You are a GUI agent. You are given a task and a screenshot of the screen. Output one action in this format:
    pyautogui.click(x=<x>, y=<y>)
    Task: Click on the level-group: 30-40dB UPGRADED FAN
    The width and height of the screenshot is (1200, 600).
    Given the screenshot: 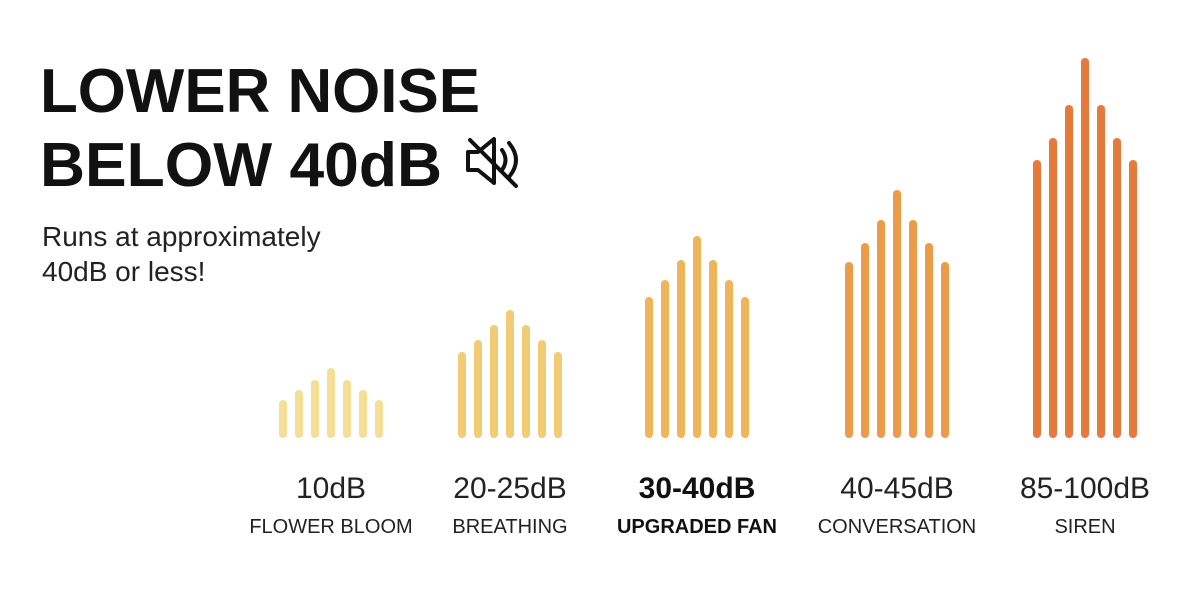 What is the action you would take?
    pyautogui.click(x=697, y=387)
    